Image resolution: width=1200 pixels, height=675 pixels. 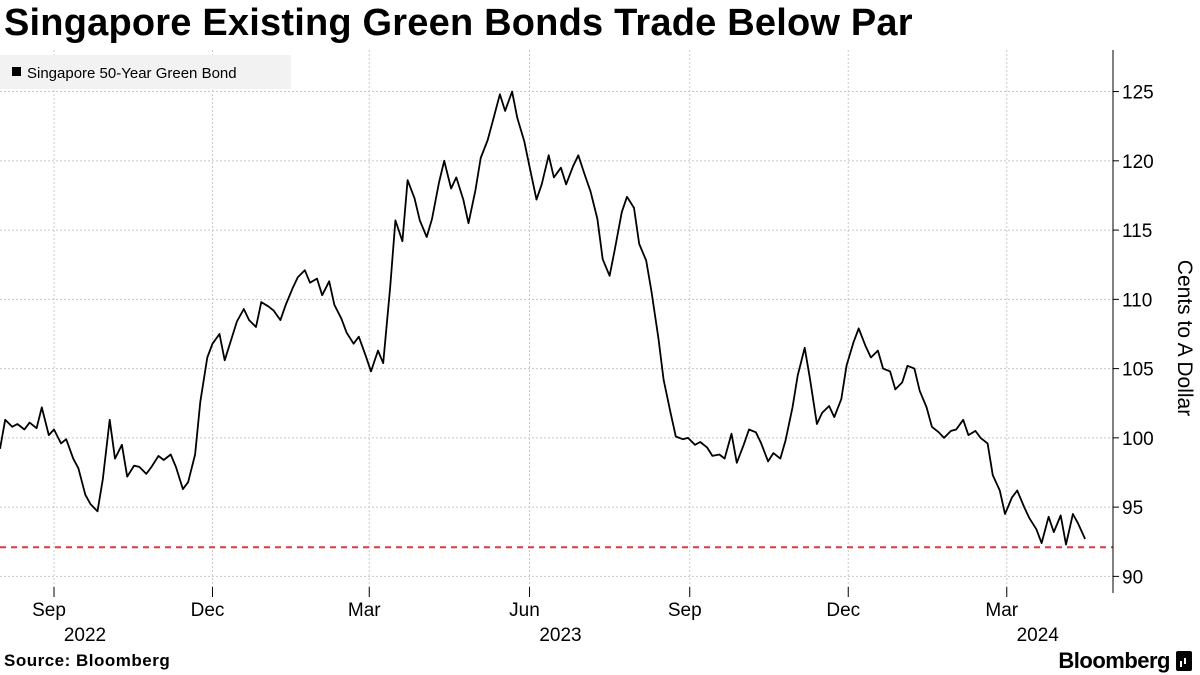 I want to click on legend: Singapore 50-Year Green Bond, so click(x=145, y=72).